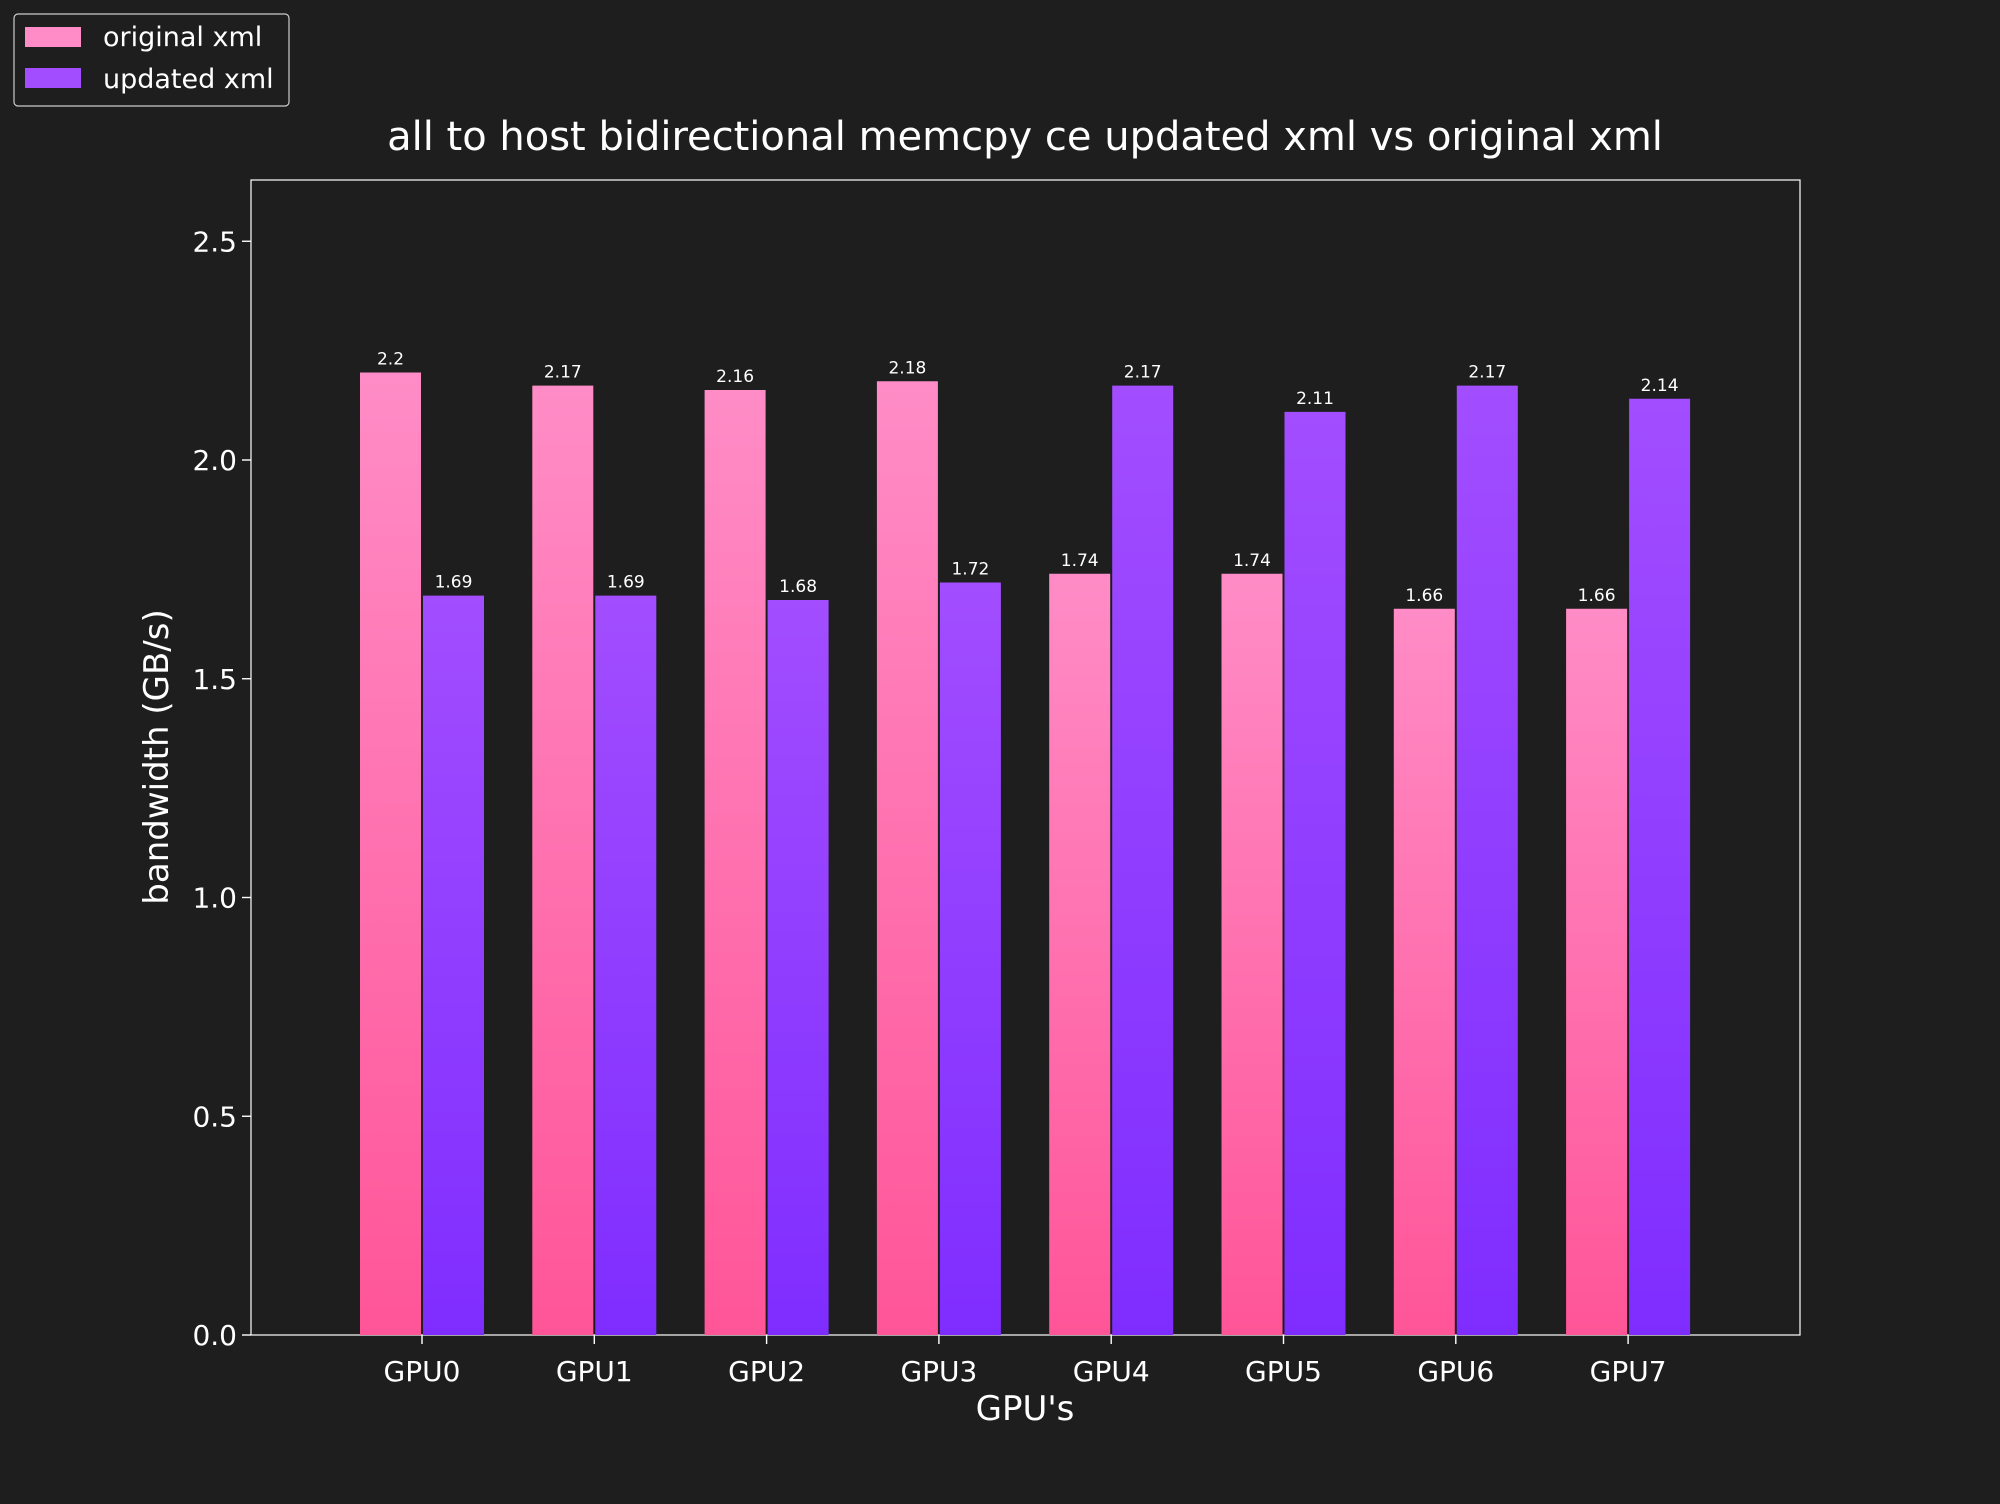 Image resolution: width=2000 pixels, height=1504 pixels. Describe the element at coordinates (1628, 1371) in the screenshot. I see `x-tick-label: GPU7` at that location.